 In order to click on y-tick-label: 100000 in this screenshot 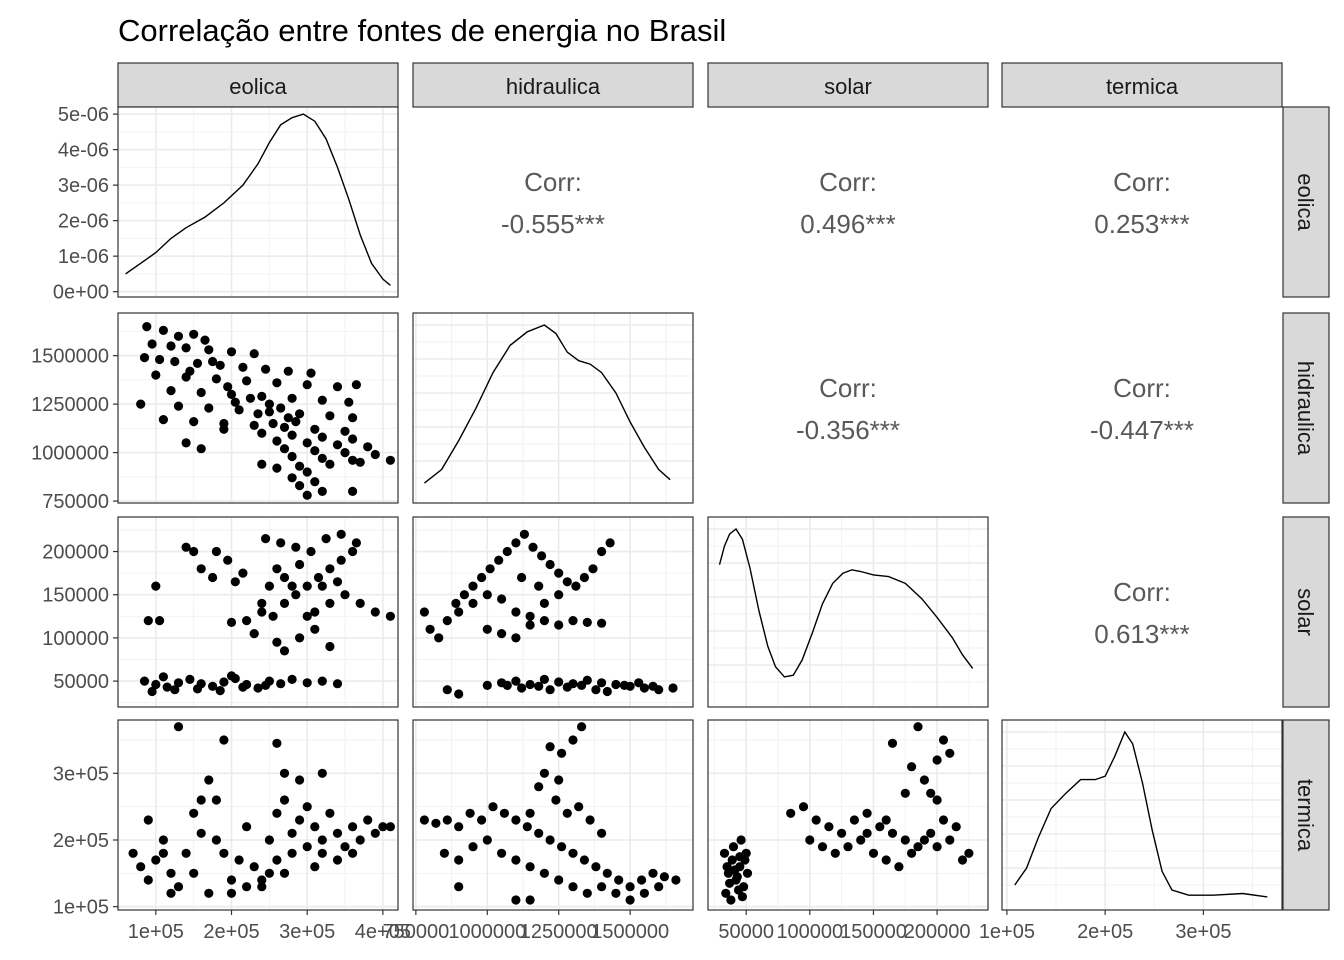, I will do `click(75, 639)`.